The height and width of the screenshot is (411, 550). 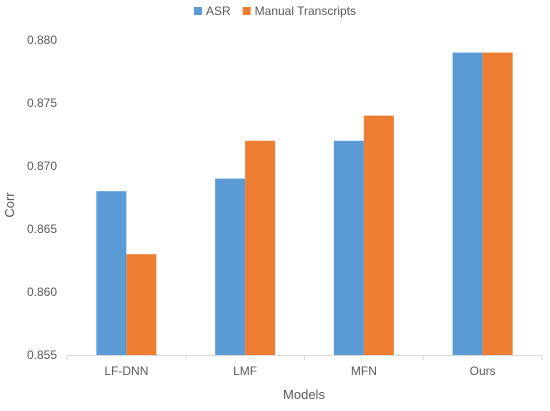 I want to click on x-tick-label: Ours, so click(x=483, y=371).